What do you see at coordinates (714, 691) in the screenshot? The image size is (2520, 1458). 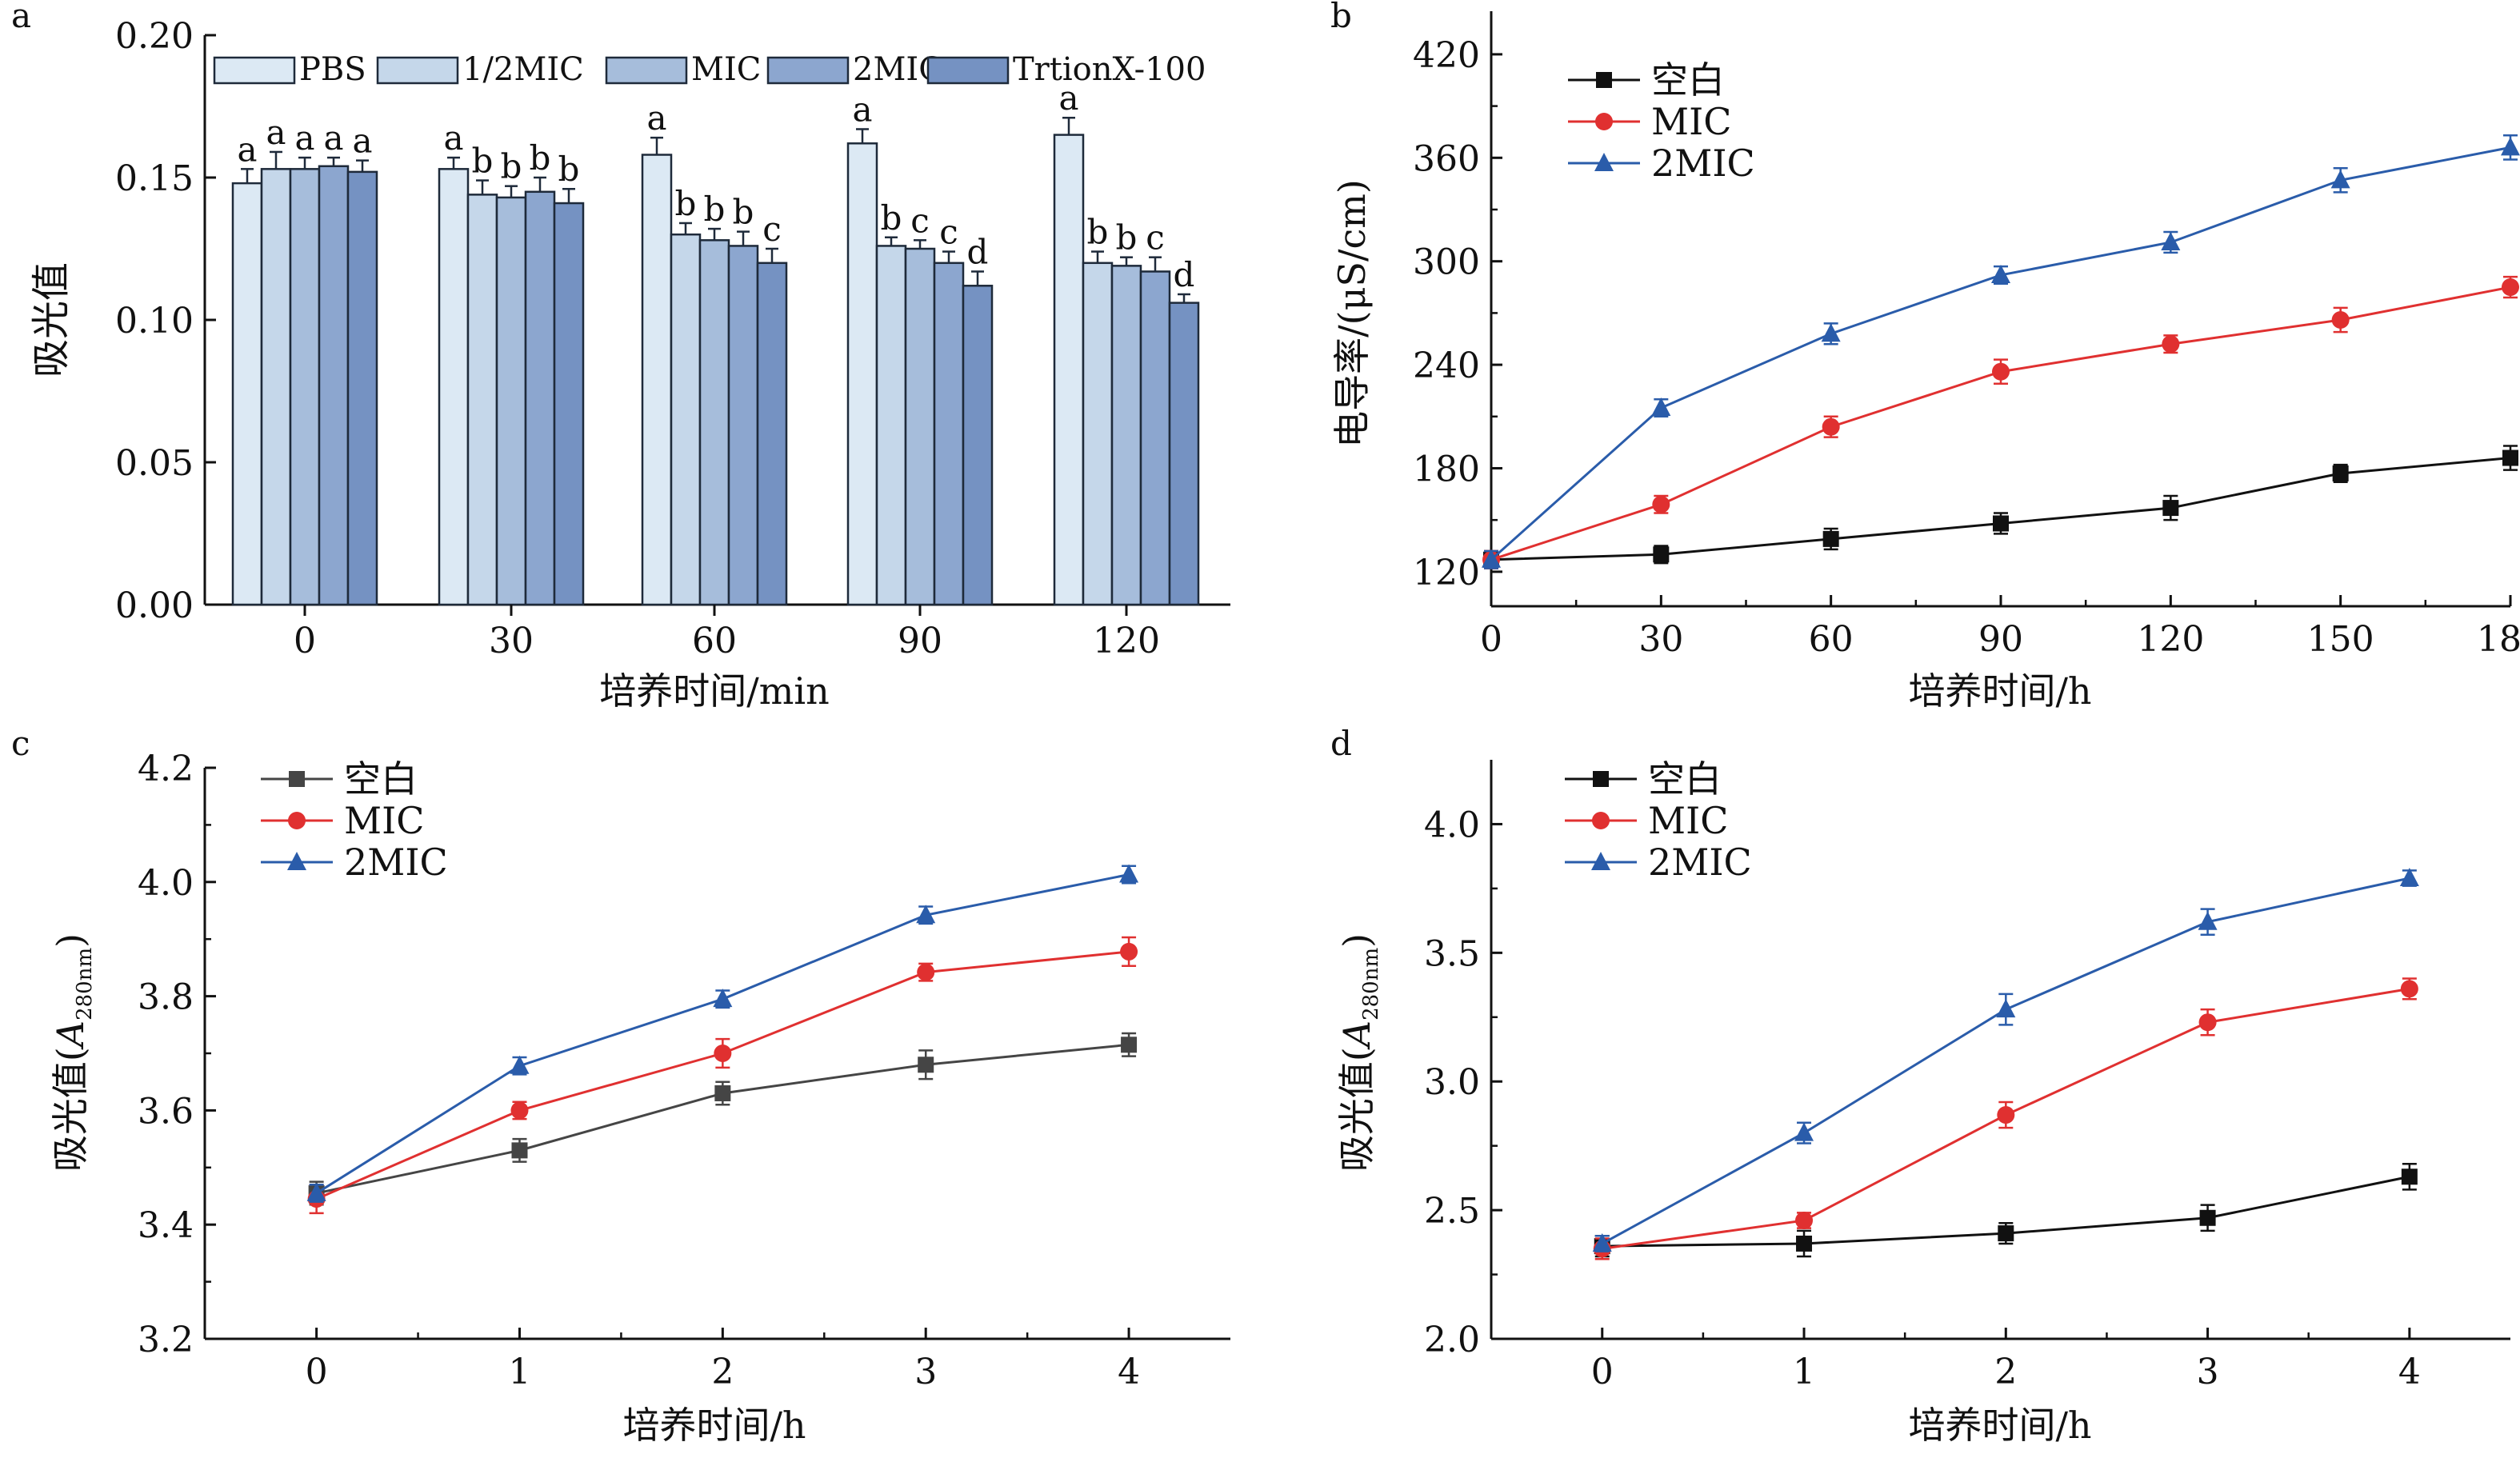 I see `panel-a-x-axis-label: 培养时间/min` at bounding box center [714, 691].